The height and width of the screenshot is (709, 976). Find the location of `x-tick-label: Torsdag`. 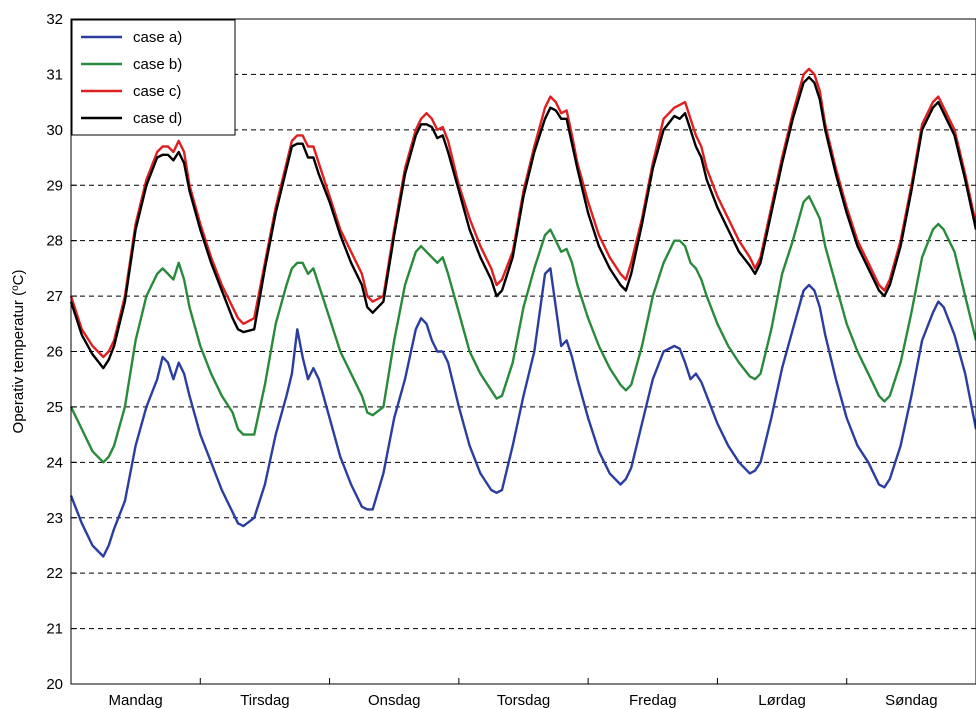

x-tick-label: Torsdag is located at coordinates (523, 700).